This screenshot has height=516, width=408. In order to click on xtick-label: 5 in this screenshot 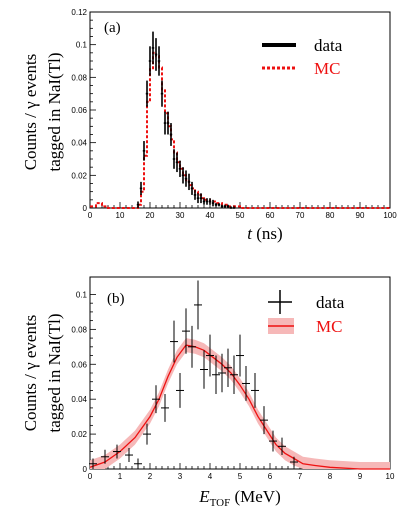, I will do `click(240, 476)`.